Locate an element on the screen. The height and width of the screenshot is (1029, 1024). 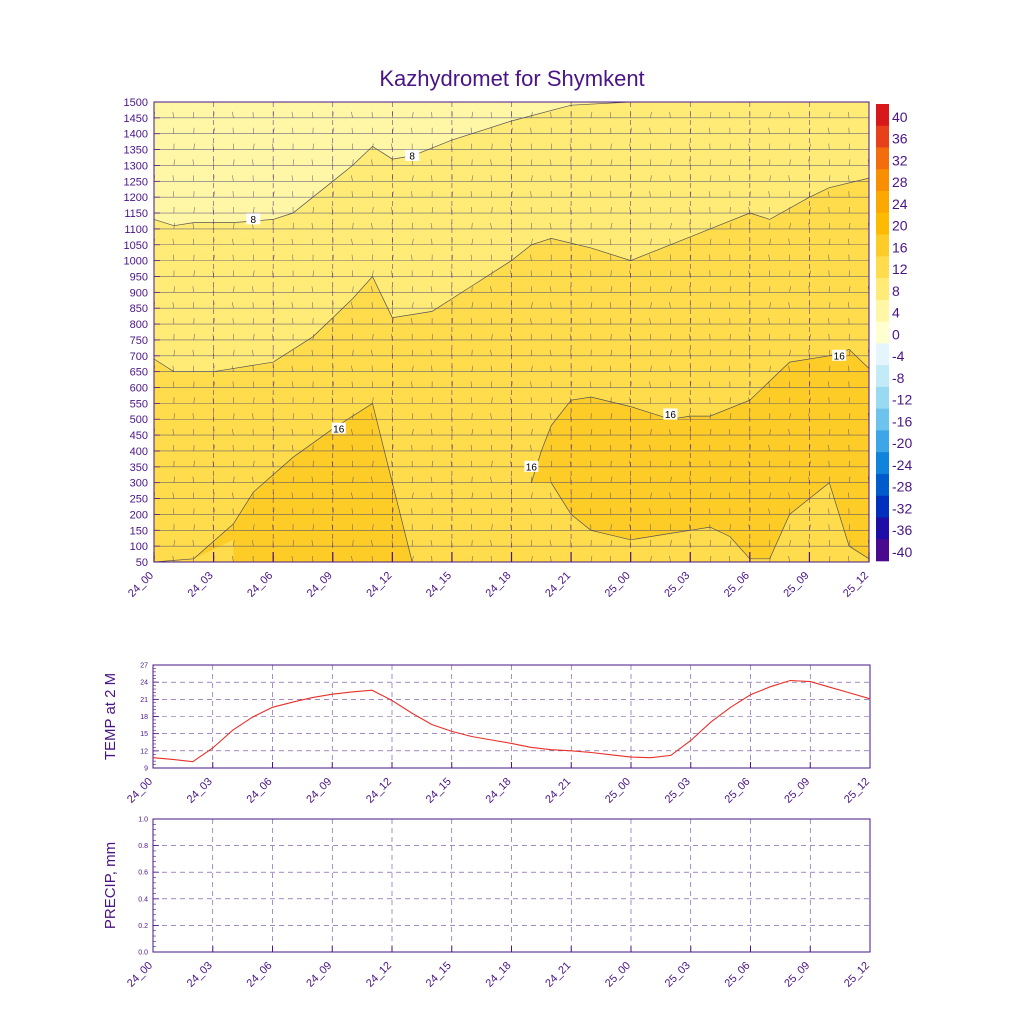
profile-ytick-label: 1300 is located at coordinates (136, 166).